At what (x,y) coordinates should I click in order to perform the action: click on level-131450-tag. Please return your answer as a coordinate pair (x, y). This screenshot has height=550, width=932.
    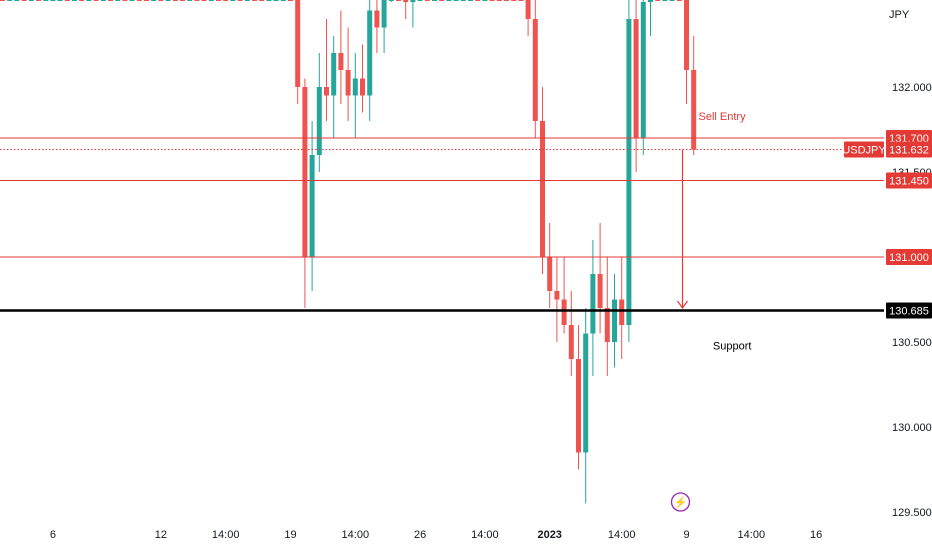
    Looking at the image, I should click on (909, 180).